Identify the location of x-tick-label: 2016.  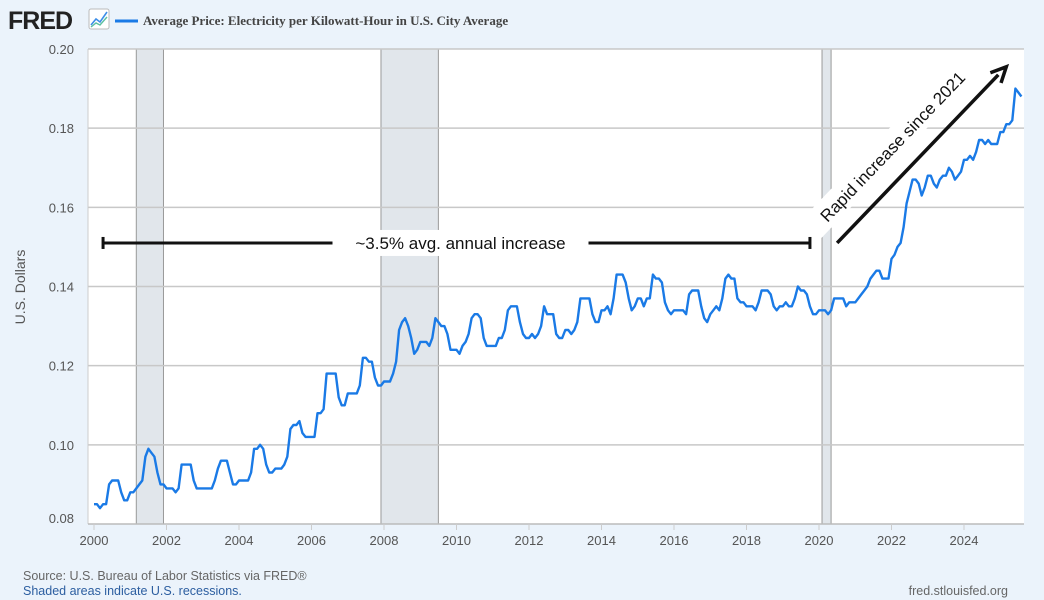
(674, 540).